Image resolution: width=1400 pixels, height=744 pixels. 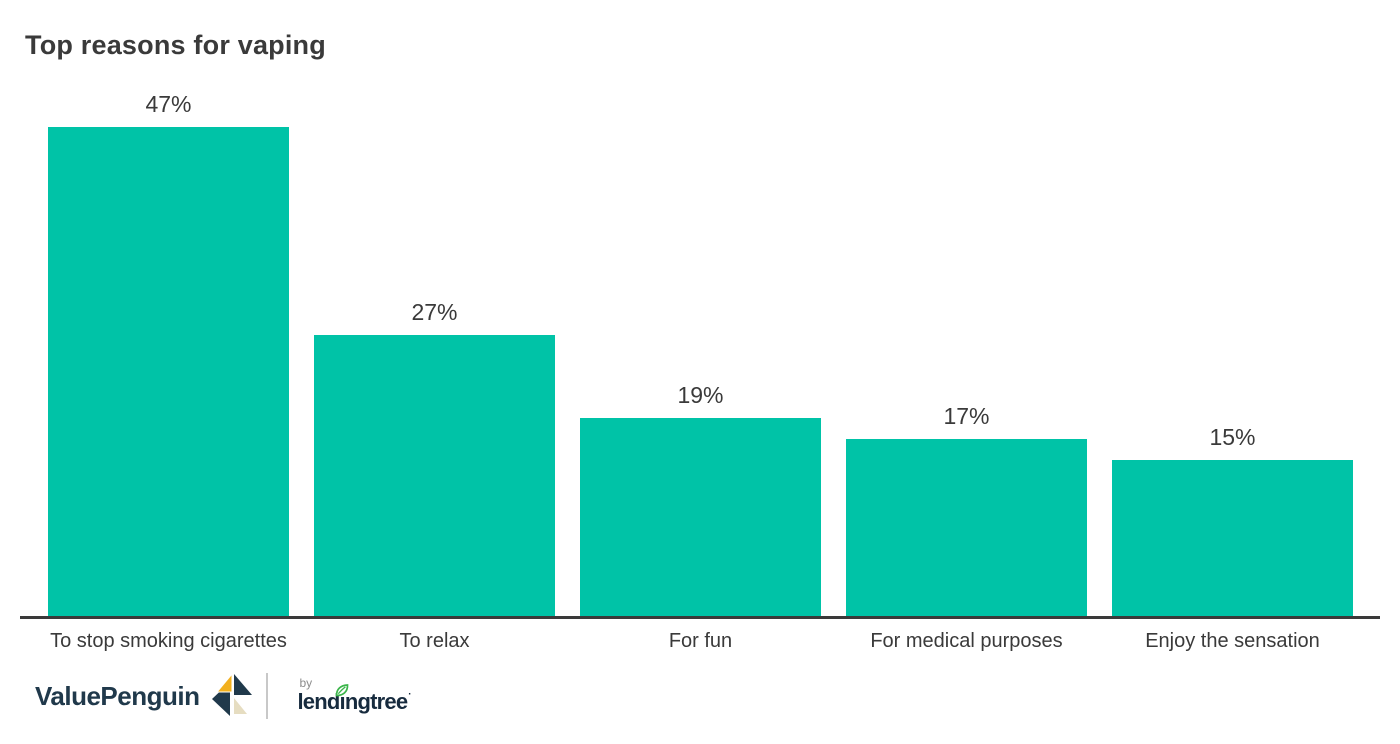 What do you see at coordinates (1232, 437) in the screenshot?
I see `bar-value-label: 15%` at bounding box center [1232, 437].